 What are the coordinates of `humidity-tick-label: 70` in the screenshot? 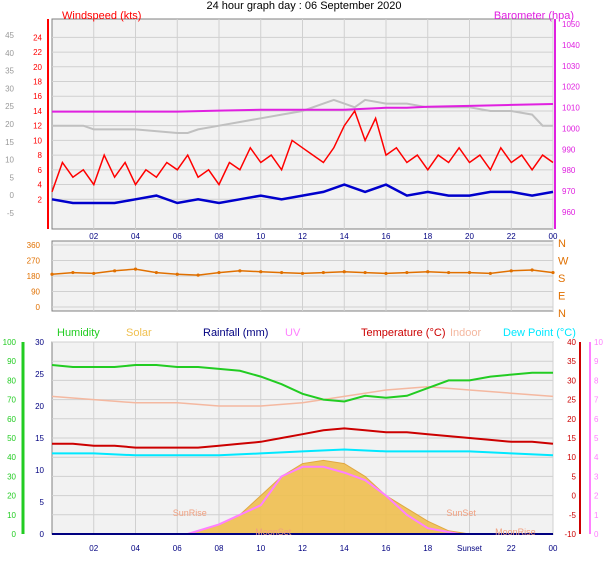 It's located at (11, 400).